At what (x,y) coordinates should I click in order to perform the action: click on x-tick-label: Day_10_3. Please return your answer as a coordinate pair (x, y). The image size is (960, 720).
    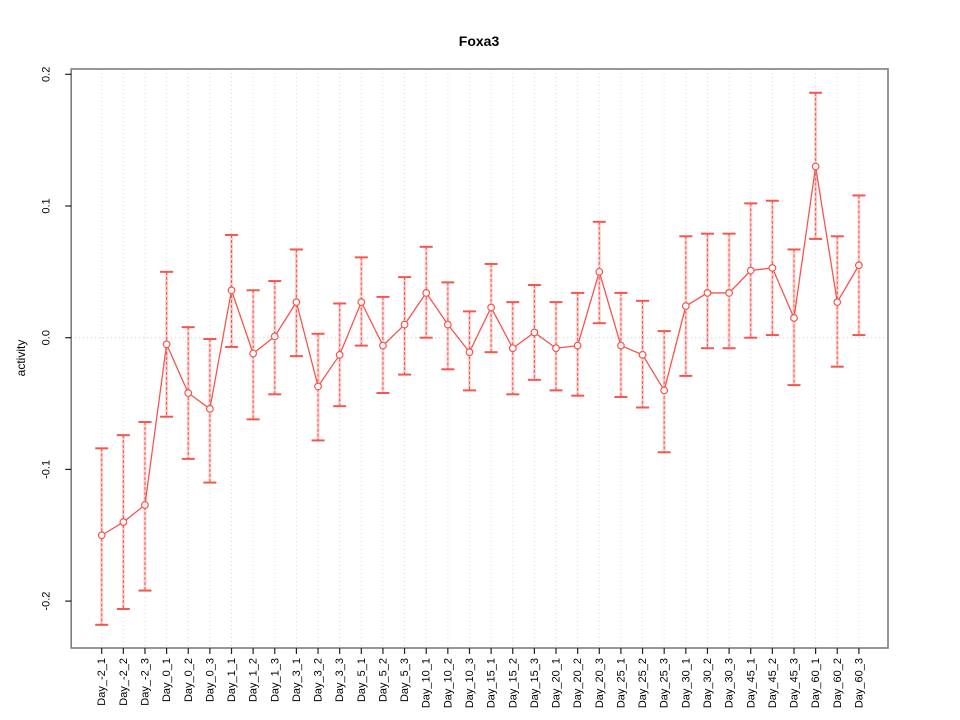
    Looking at the image, I should click on (470, 683).